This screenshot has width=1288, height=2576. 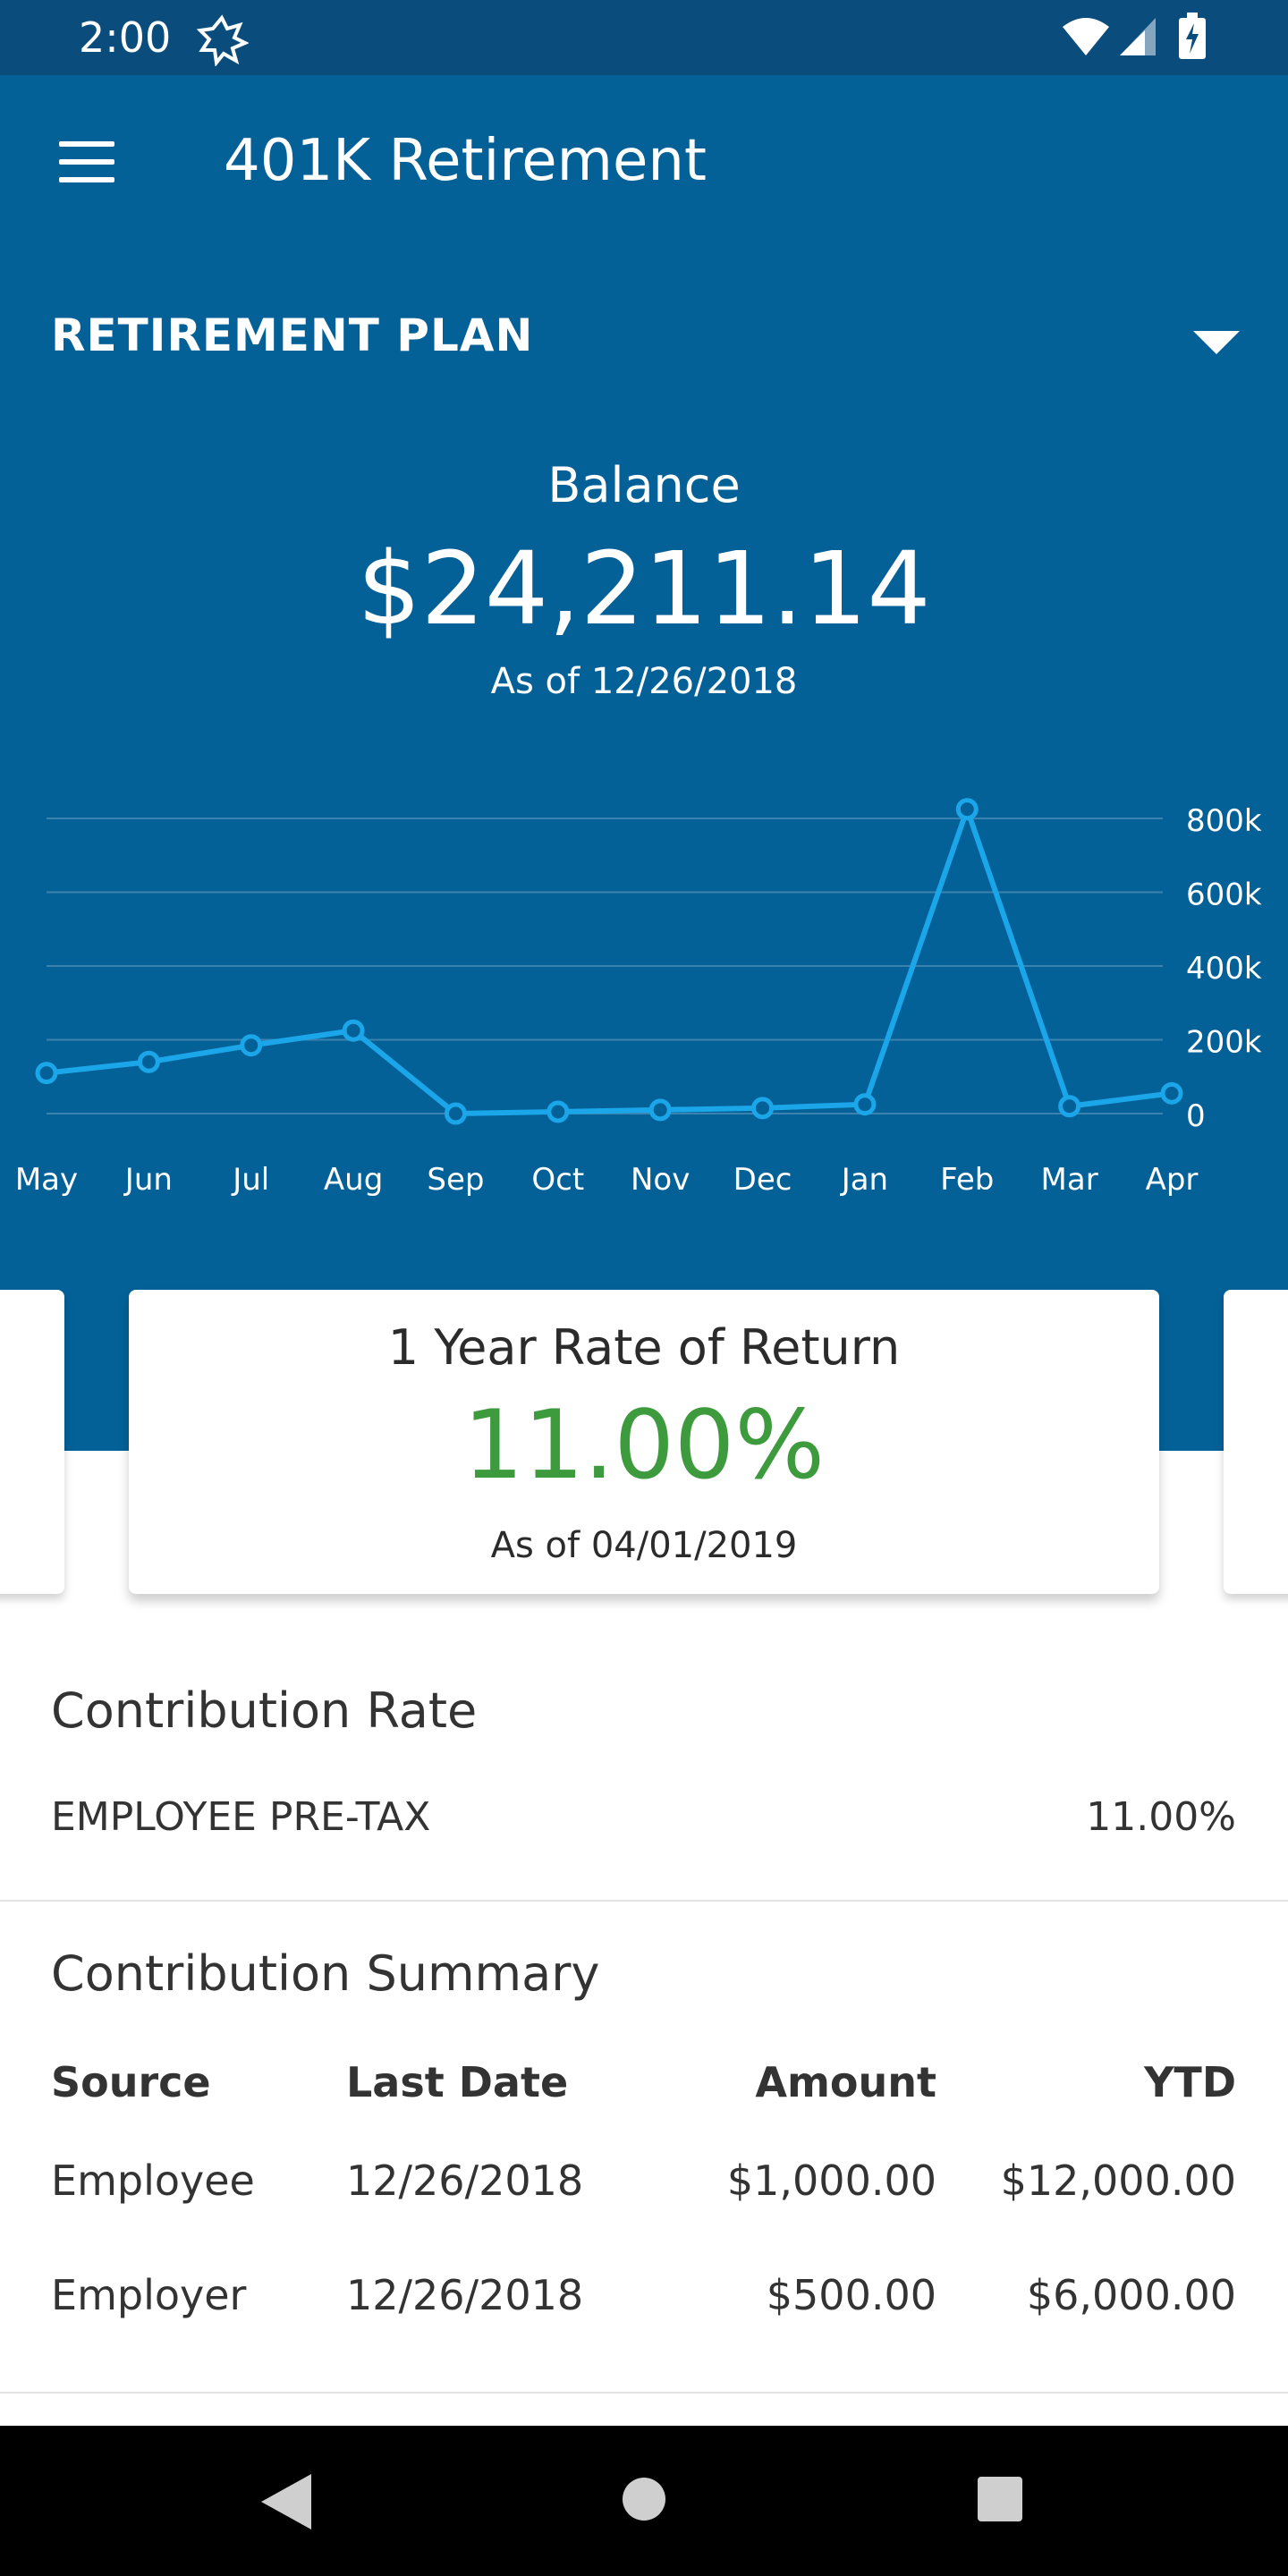 I want to click on chart-x-tick-label: Jul, so click(x=250, y=1180).